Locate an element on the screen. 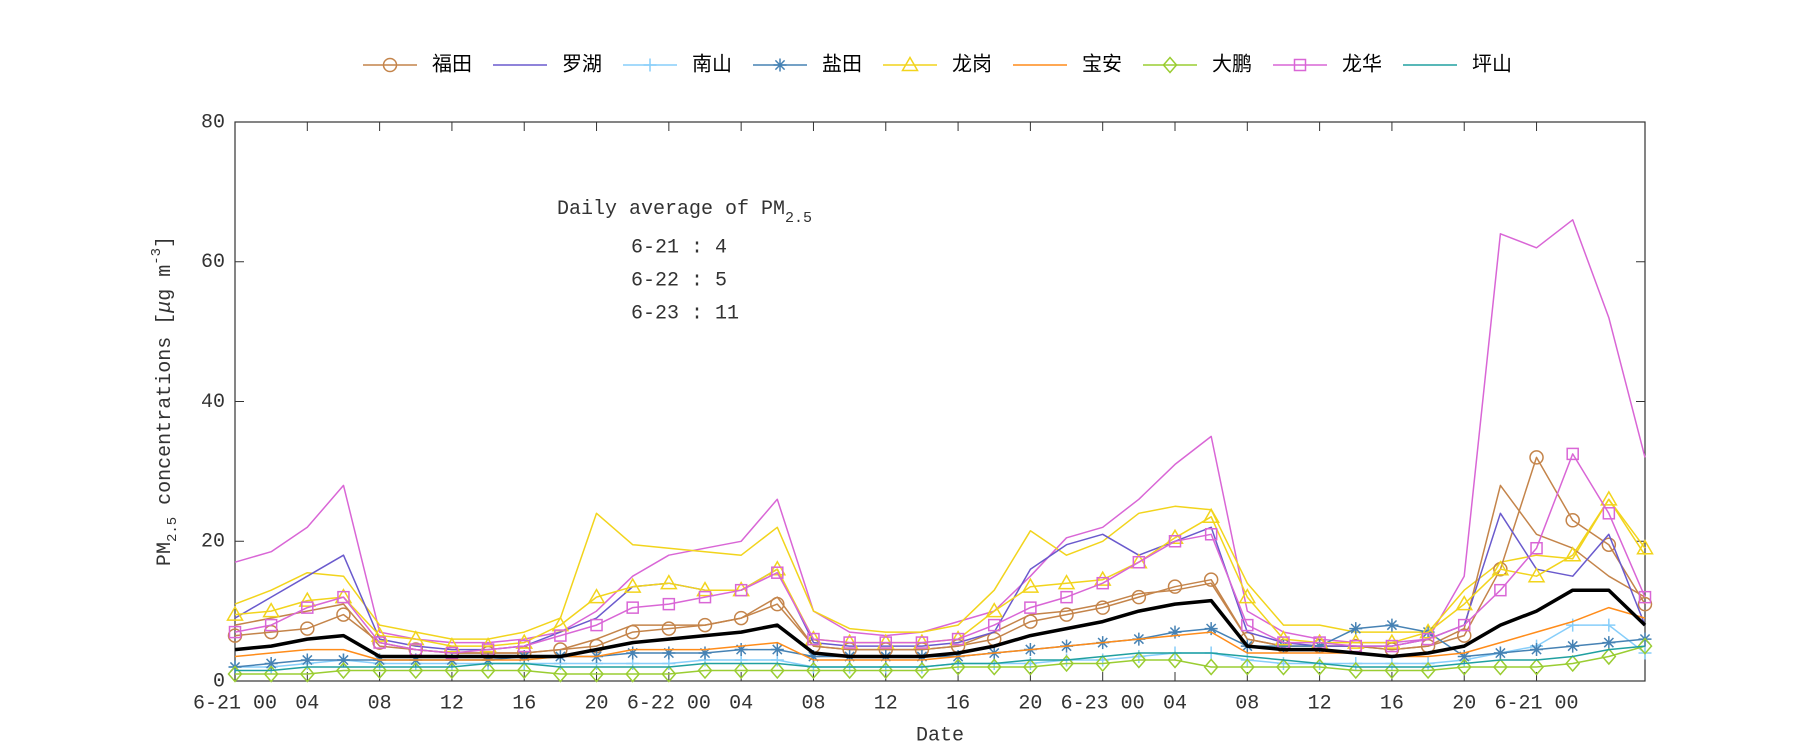  x-tick-label: 6-22 00 is located at coordinates (669, 703).